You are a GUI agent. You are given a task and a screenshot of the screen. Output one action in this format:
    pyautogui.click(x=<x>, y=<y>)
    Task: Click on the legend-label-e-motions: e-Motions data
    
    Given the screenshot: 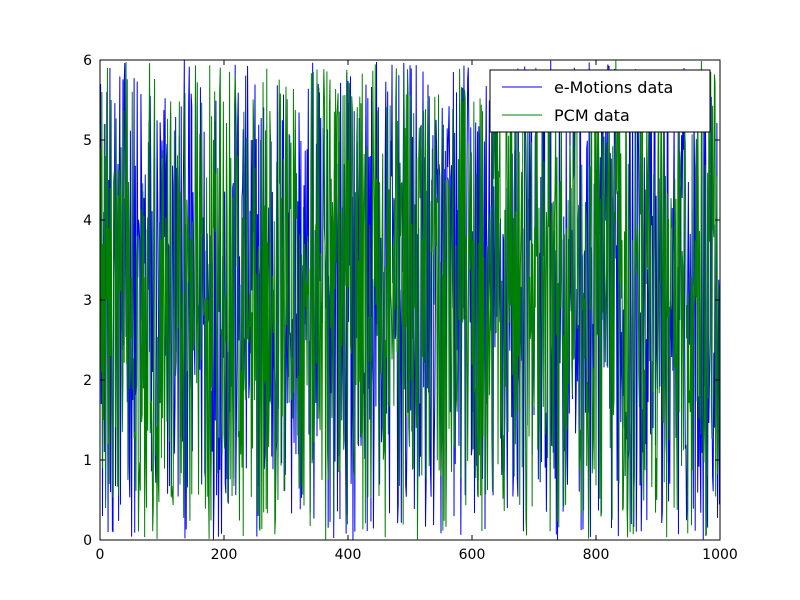 What is the action you would take?
    pyautogui.click(x=613, y=87)
    